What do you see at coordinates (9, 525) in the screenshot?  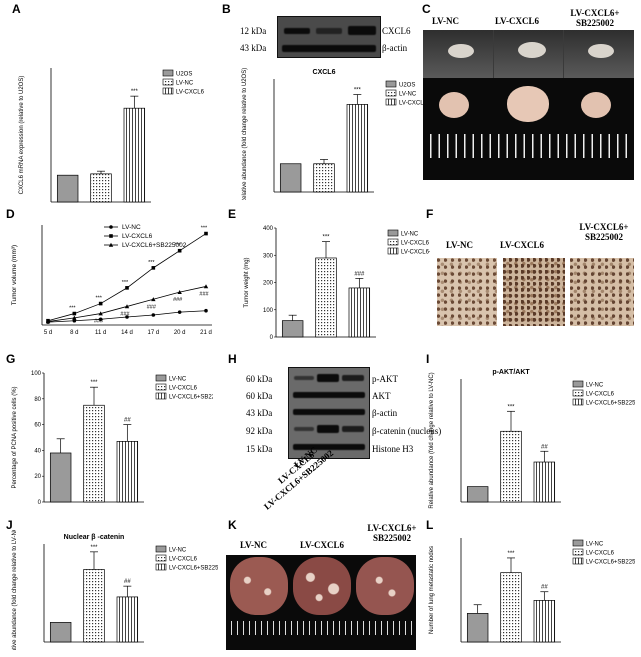 I see `panel-label-j: J` at bounding box center [9, 525].